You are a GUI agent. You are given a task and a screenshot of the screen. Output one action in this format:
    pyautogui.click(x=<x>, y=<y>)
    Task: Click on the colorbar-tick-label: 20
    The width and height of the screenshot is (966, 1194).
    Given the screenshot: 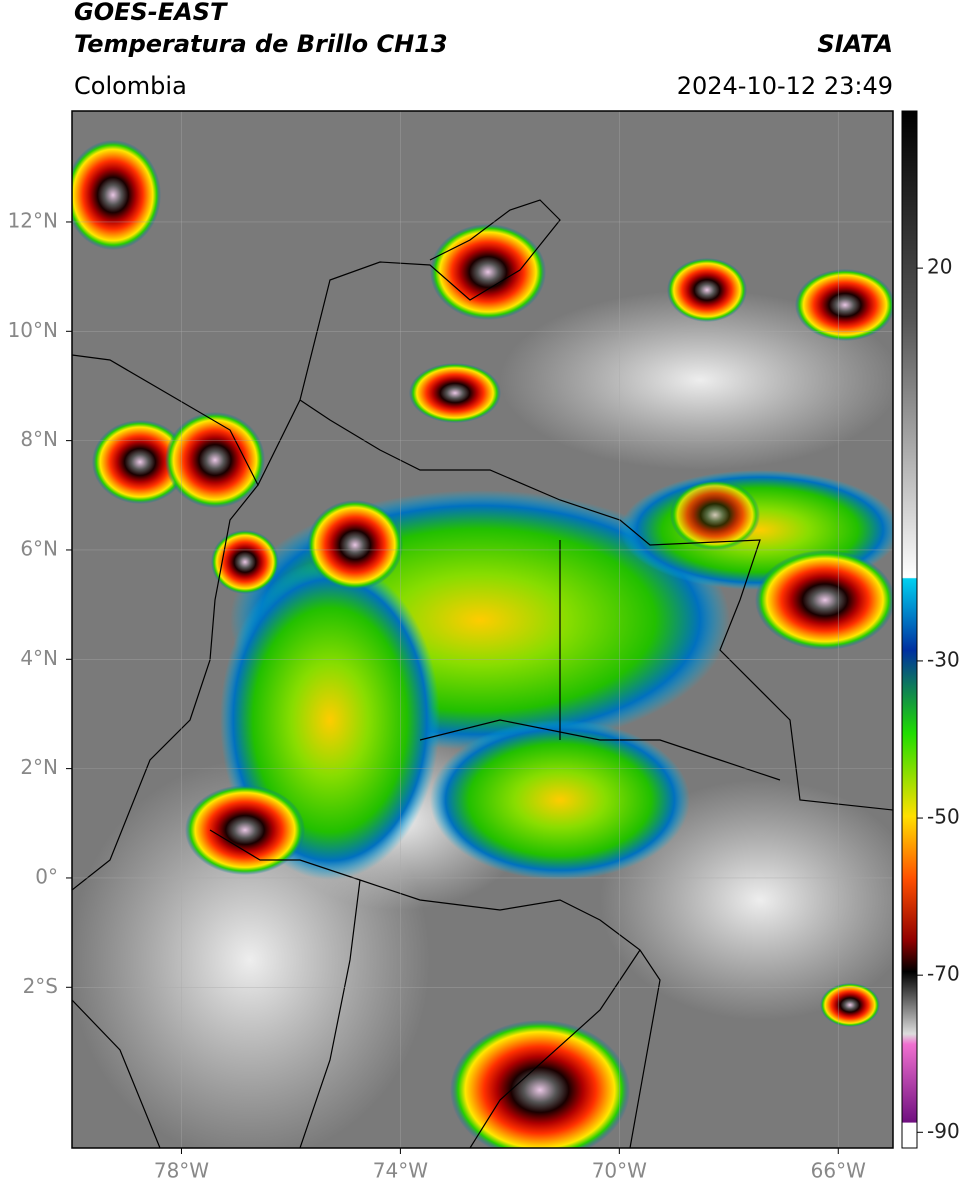 What is the action you would take?
    pyautogui.click(x=939, y=267)
    